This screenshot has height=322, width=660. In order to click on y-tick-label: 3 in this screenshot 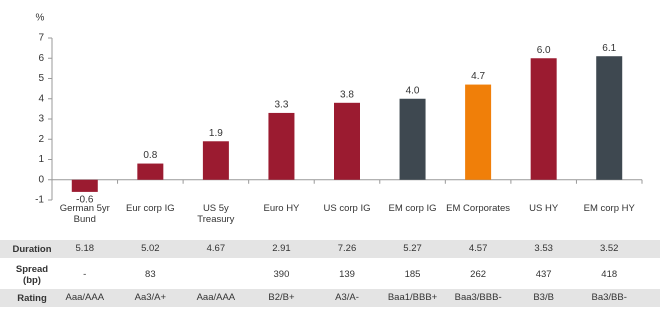, I will do `click(41, 119)`.